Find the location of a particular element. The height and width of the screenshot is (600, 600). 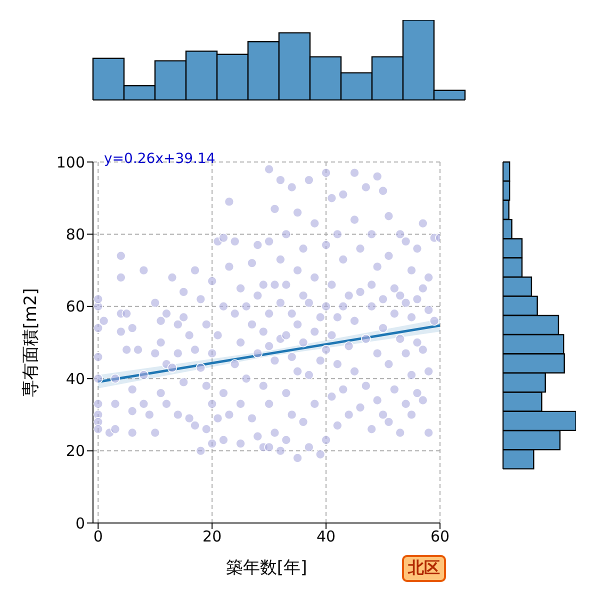

annotation: y=0.26x+39.14 is located at coordinates (160, 159).